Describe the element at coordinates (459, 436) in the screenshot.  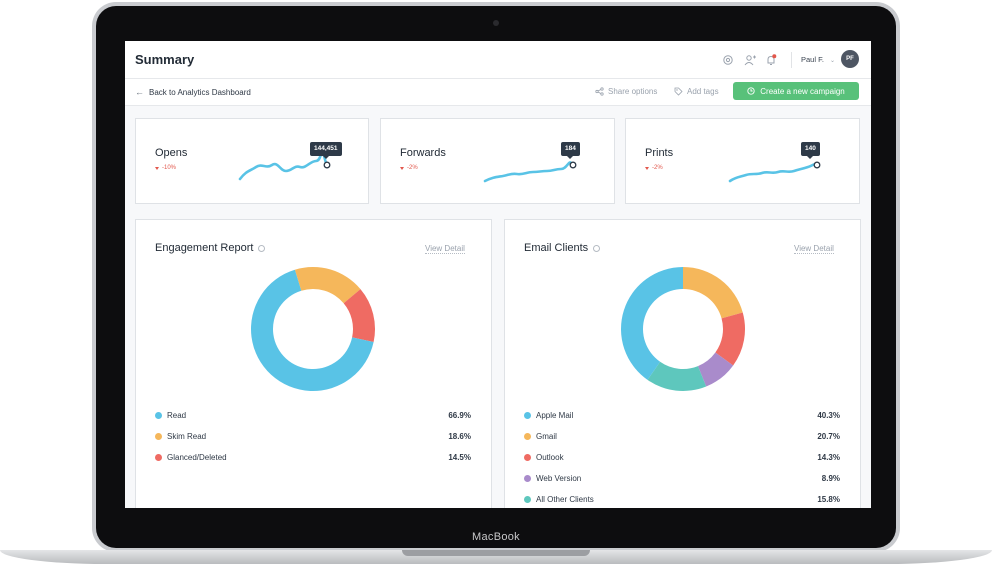
I see `legend-value: 18.6%` at that location.